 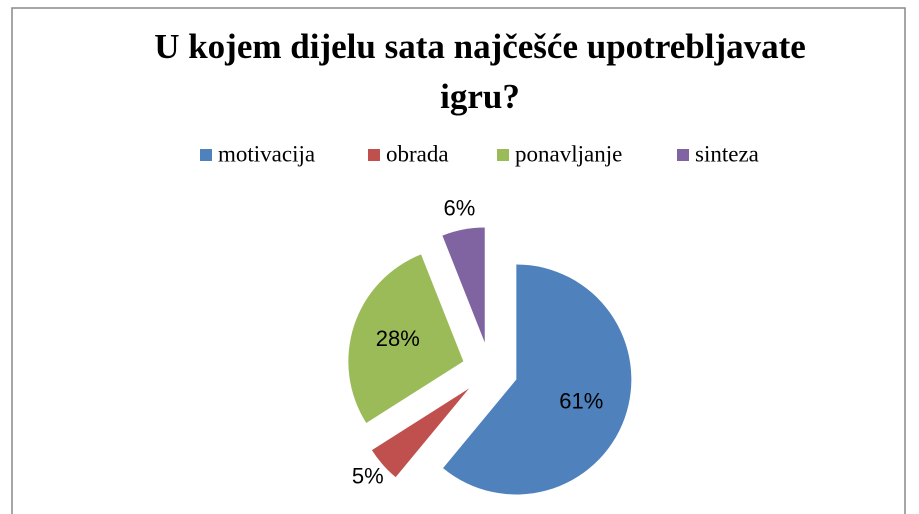 I want to click on legend-label: obrada, so click(x=417, y=153).